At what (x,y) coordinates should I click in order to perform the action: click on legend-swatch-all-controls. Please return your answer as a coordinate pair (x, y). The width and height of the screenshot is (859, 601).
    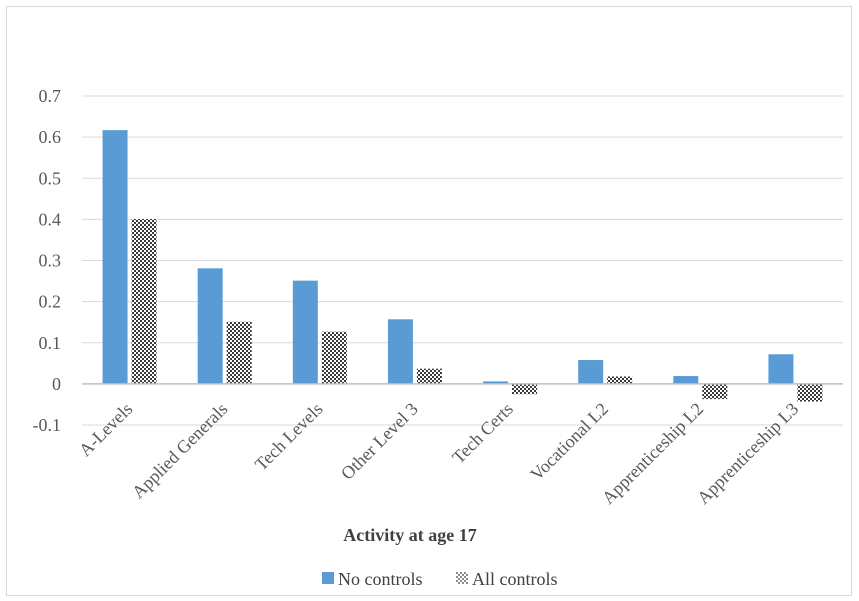
    Looking at the image, I should click on (462, 578).